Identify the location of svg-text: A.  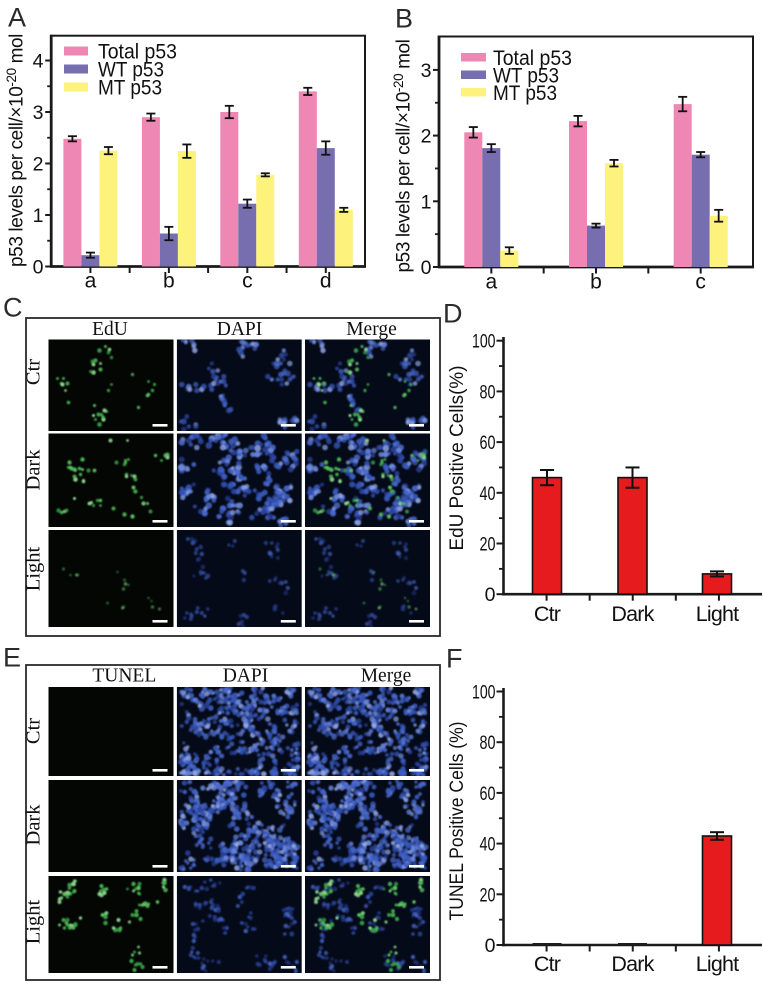
(17, 18).